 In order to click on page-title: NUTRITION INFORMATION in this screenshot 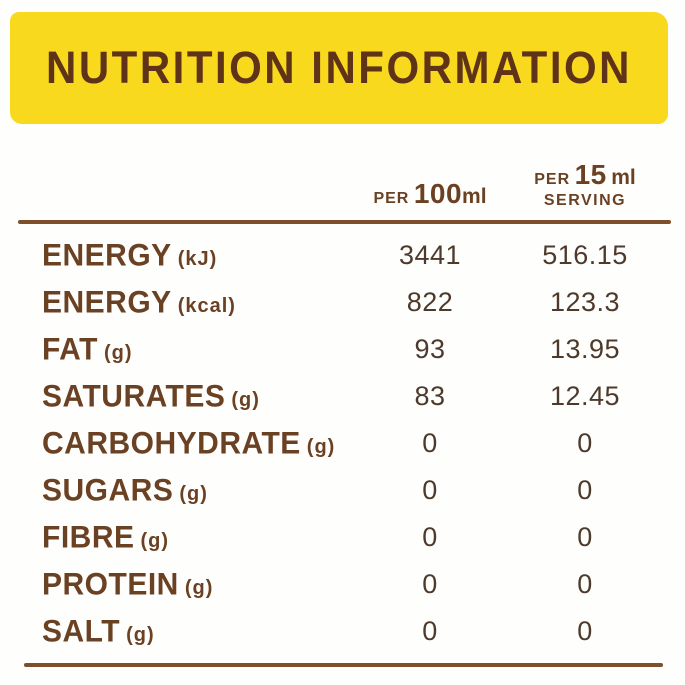, I will do `click(339, 67)`.